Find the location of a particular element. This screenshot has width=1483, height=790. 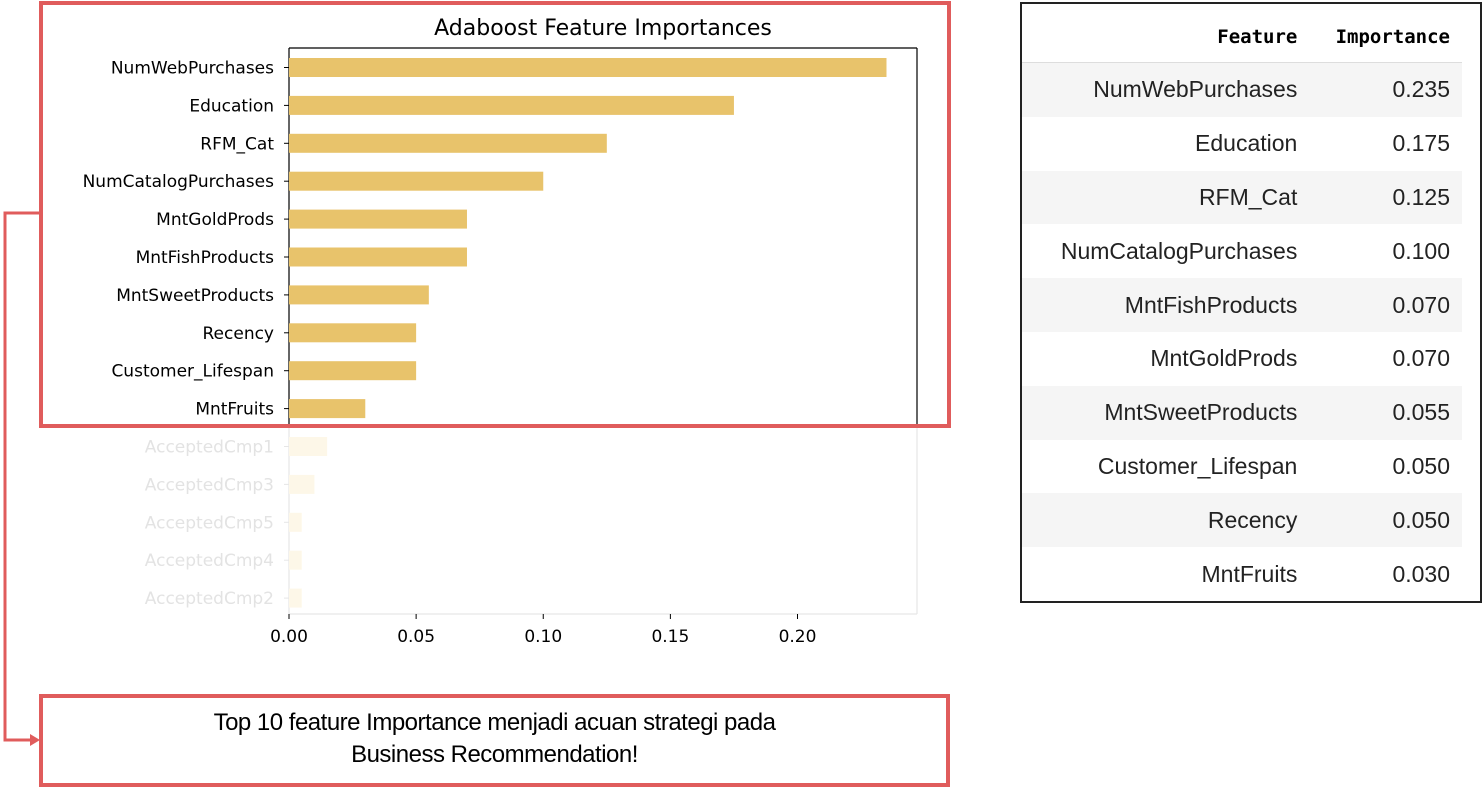

cell-importance: 0.235 is located at coordinates (1385, 89).